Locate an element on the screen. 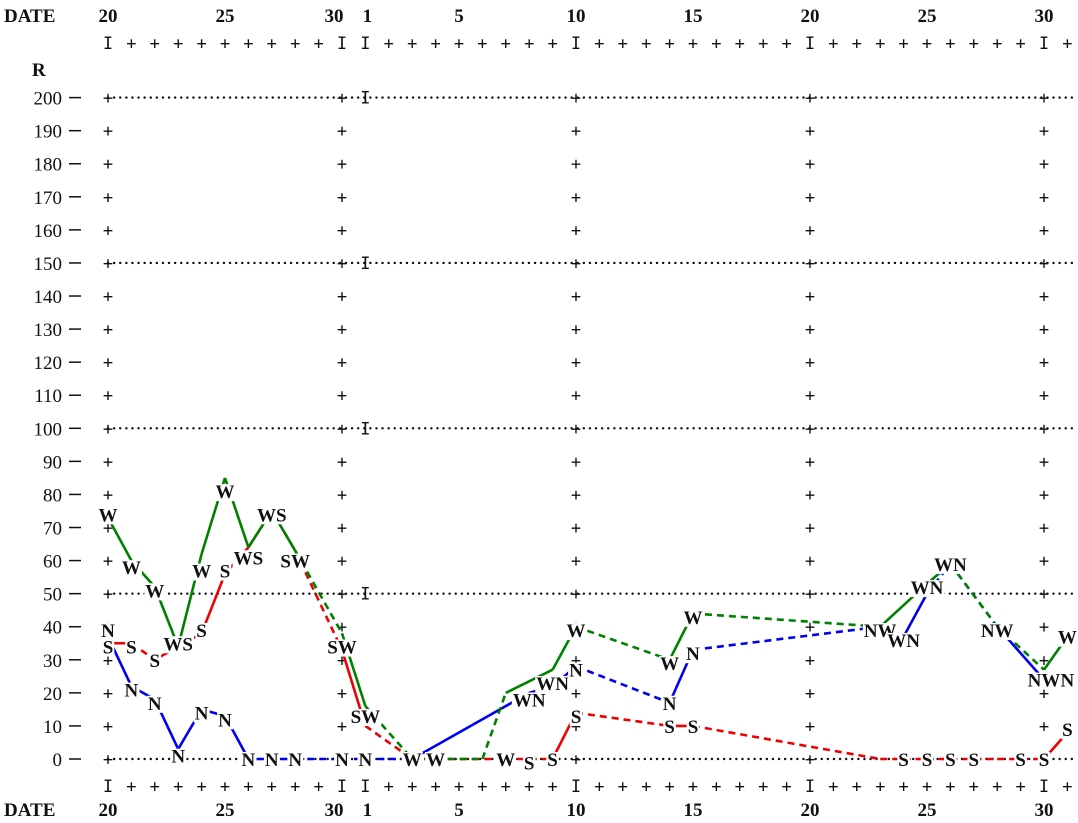  y-tick-label: 70 is located at coordinates (52, 529).